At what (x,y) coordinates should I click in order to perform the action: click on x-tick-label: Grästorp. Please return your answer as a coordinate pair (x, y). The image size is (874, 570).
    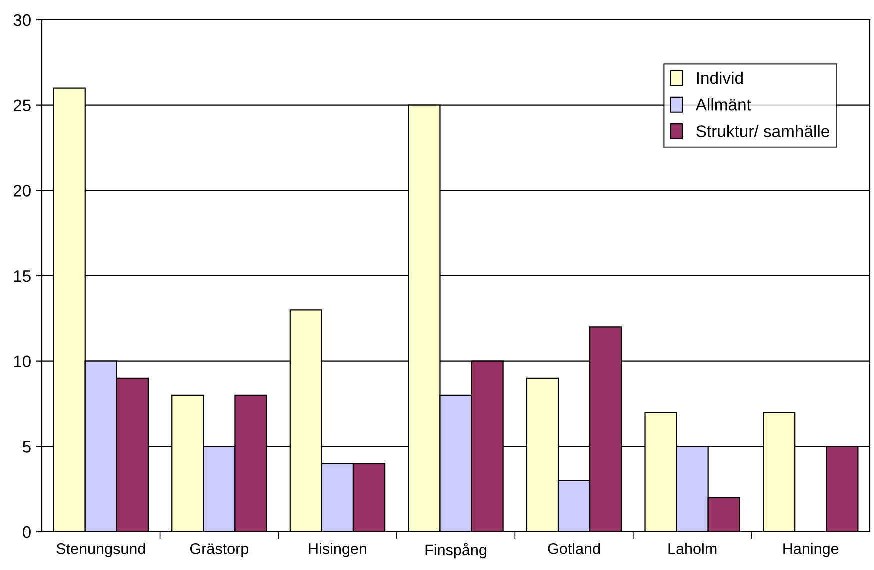
    Looking at the image, I should click on (219, 551).